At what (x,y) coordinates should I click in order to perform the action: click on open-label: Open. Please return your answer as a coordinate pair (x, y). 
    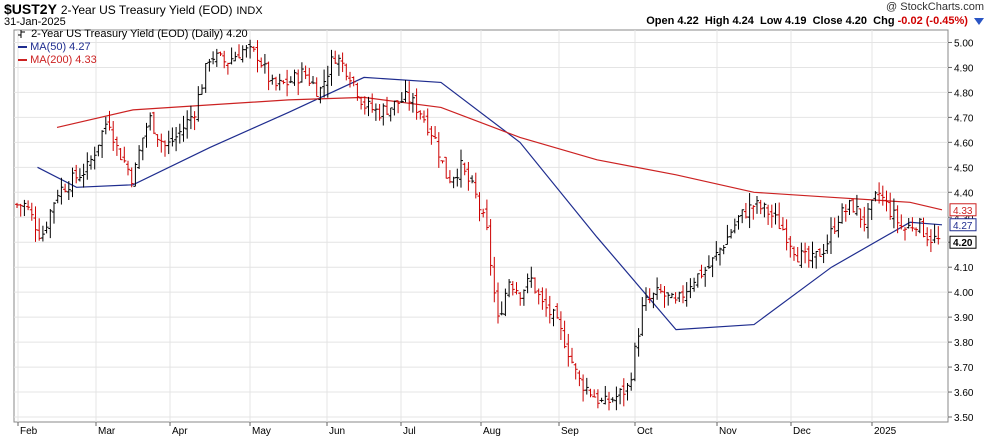
    Looking at the image, I should click on (660, 21).